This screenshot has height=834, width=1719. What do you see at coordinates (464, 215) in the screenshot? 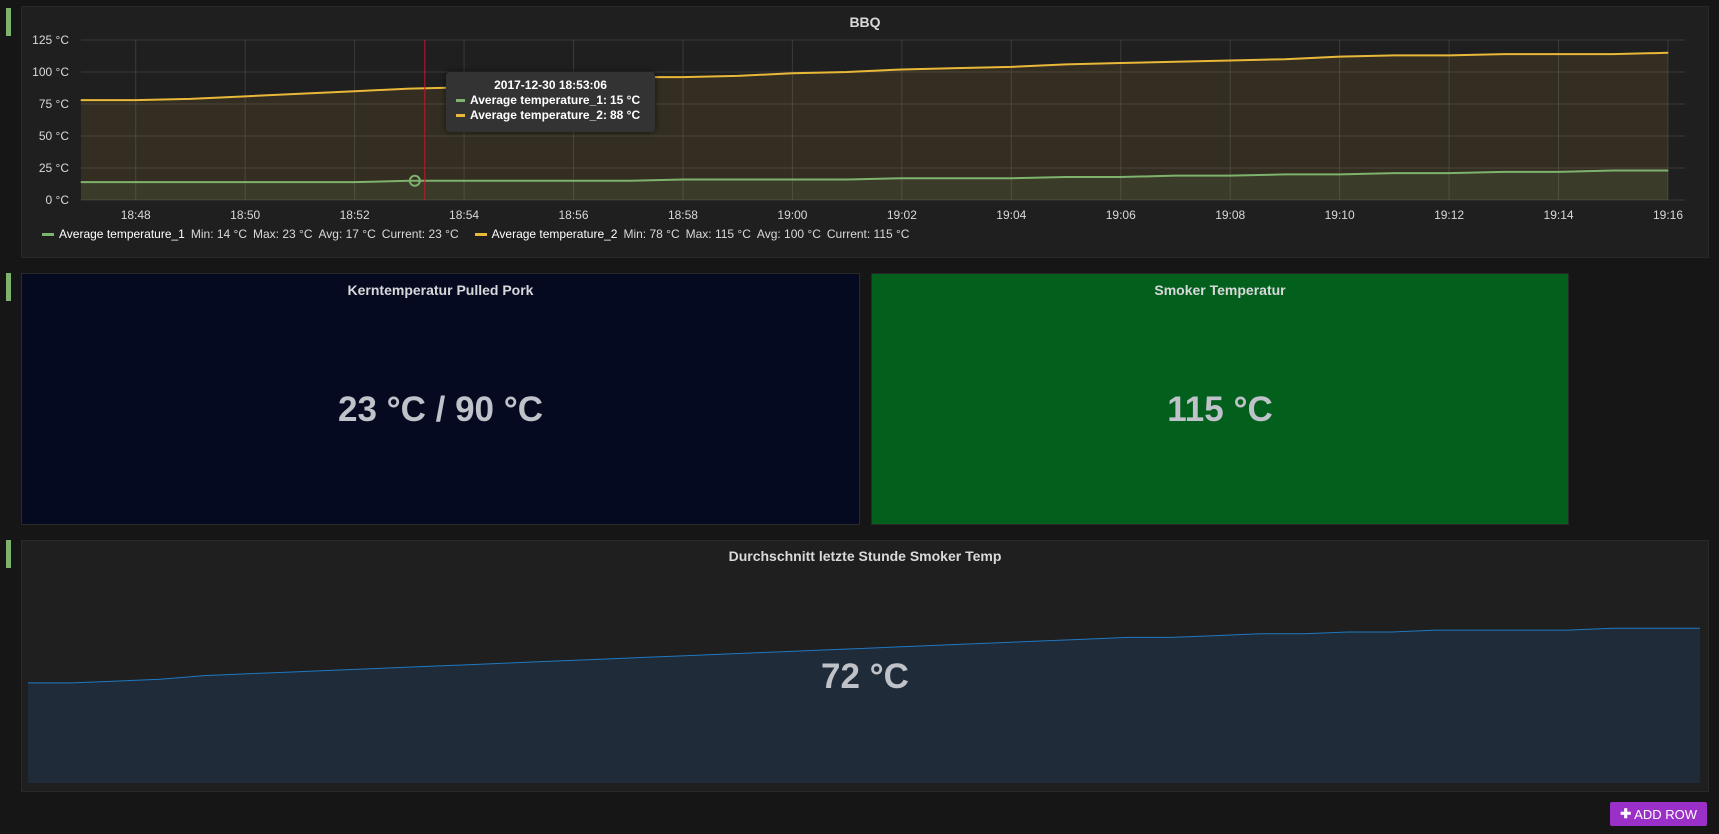
I see `x-tick-label: 18:54` at bounding box center [464, 215].